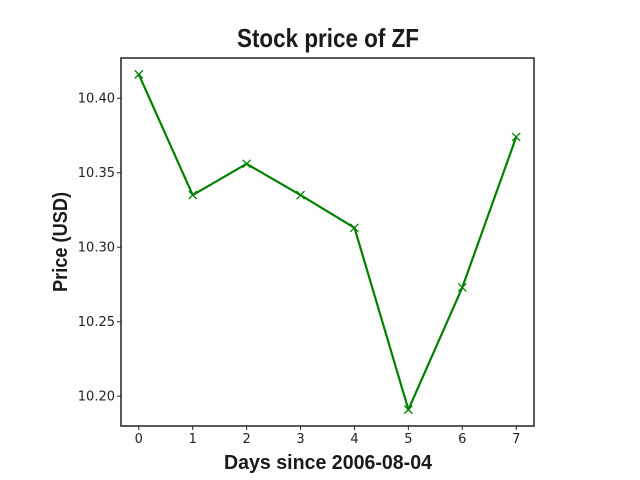 The image size is (640, 480). Describe the element at coordinates (354, 439) in the screenshot. I see `x-tick-label: 4` at that location.